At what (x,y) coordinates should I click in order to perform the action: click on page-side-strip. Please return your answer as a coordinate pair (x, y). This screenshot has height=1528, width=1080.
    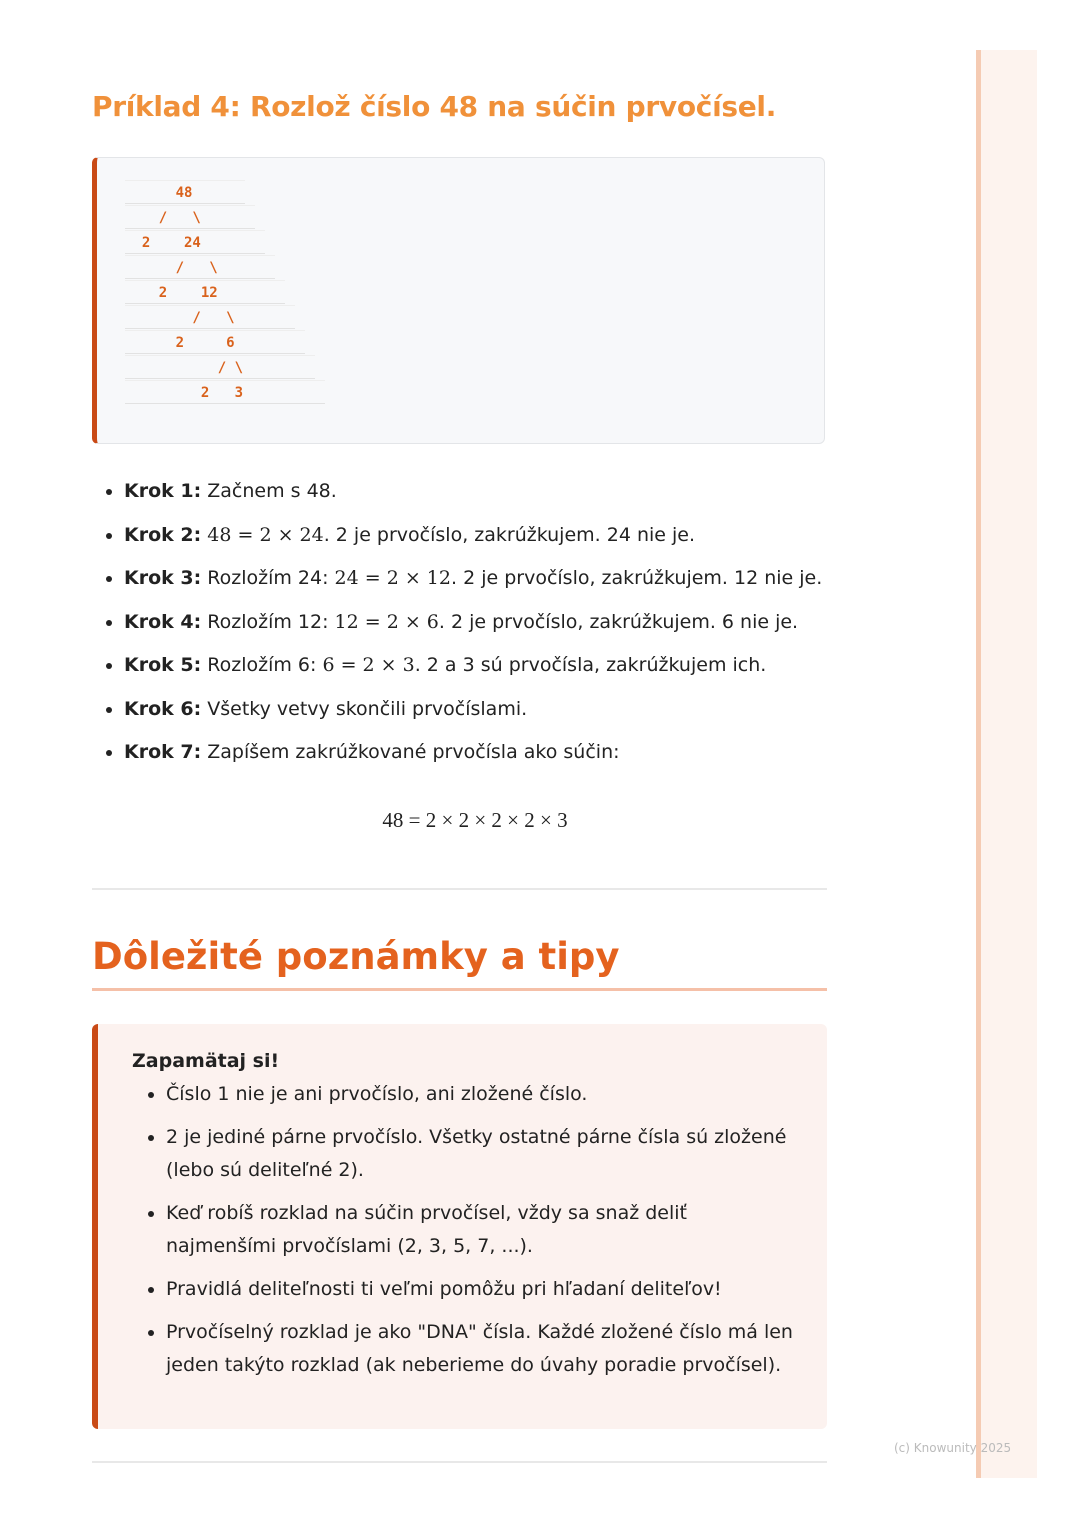
    Looking at the image, I should click on (1006, 764).